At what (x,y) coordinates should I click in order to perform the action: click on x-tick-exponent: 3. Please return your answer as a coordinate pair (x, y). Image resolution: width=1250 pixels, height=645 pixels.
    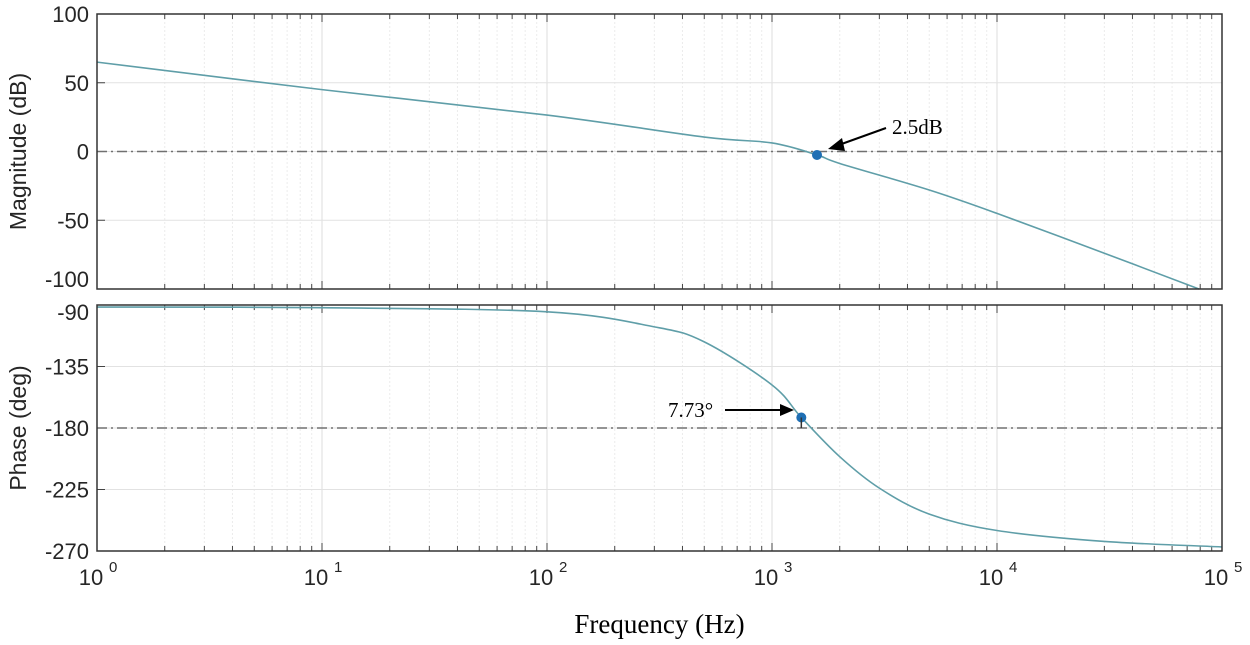
    Looking at the image, I should click on (788, 567).